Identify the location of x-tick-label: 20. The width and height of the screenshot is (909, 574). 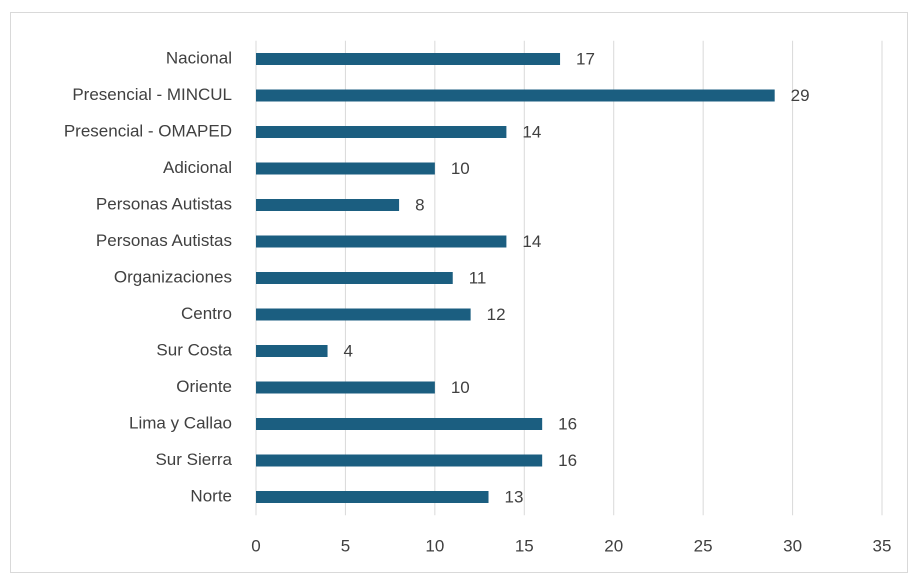
(613, 545).